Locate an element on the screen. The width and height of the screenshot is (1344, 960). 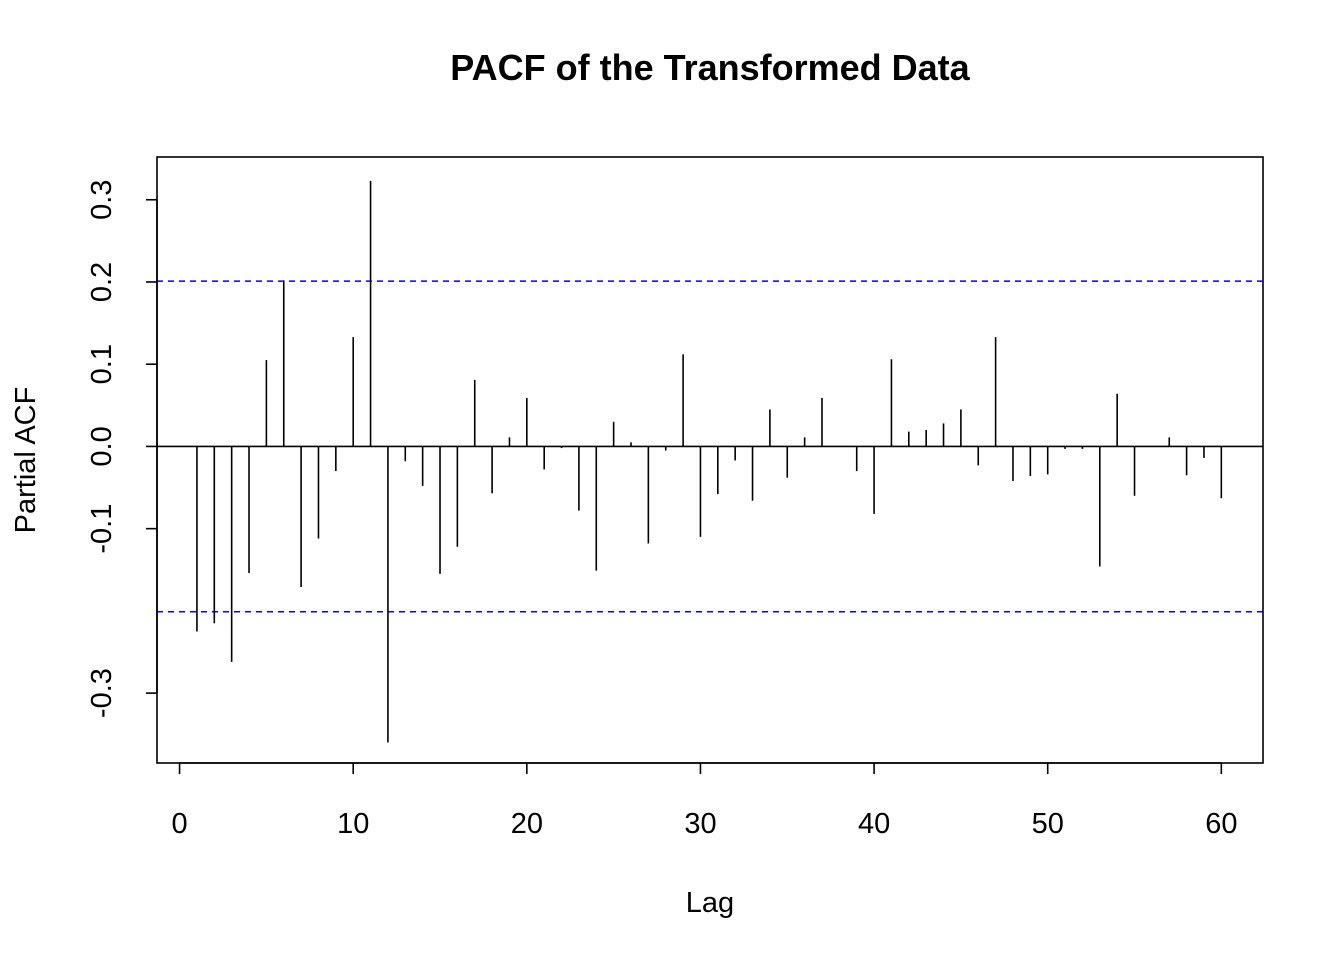
x-axis: 0 10 20 30 40 50 60 is located at coordinates (704, 801).